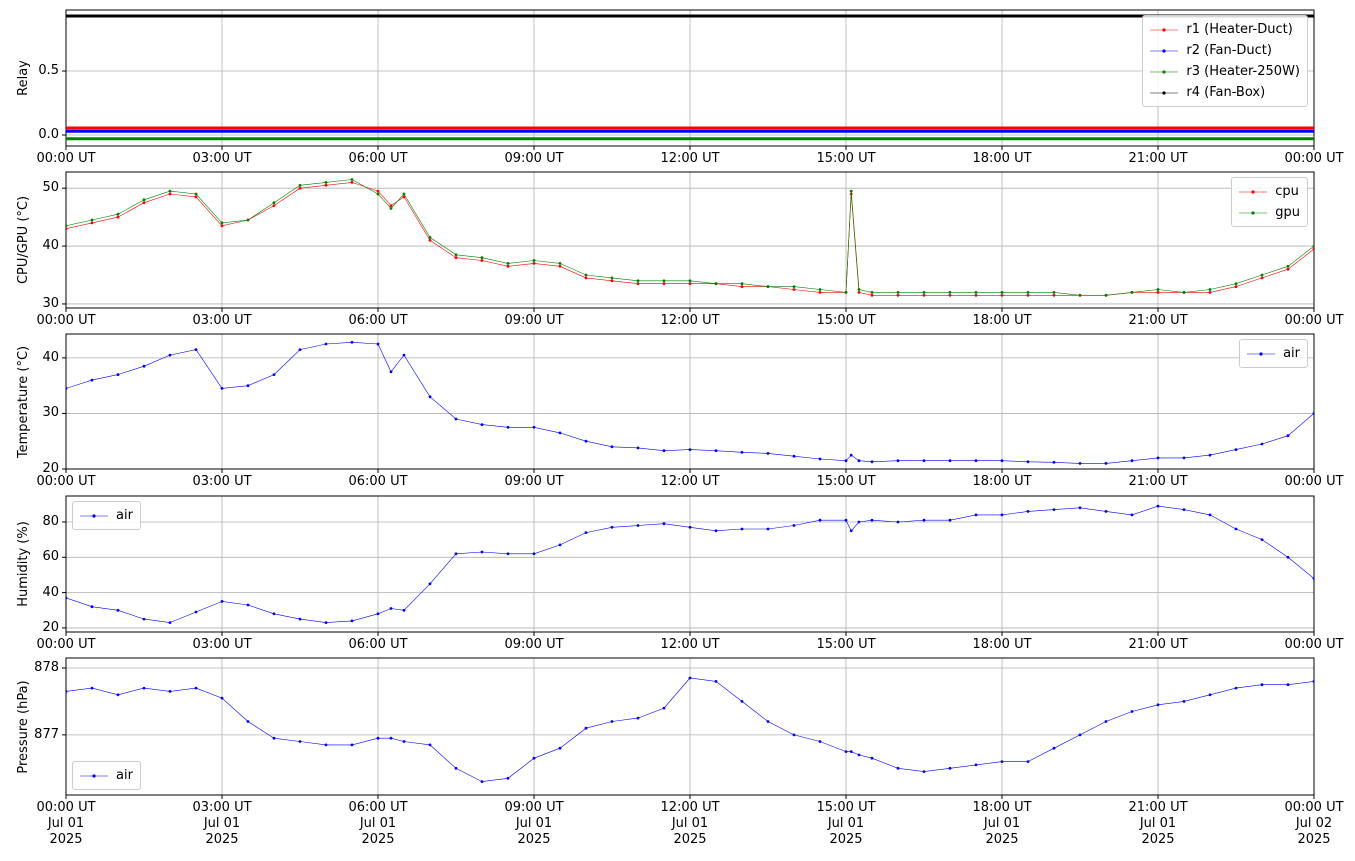  Describe the element at coordinates (46, 734) in the screenshot. I see `y-tick-label: 877` at that location.